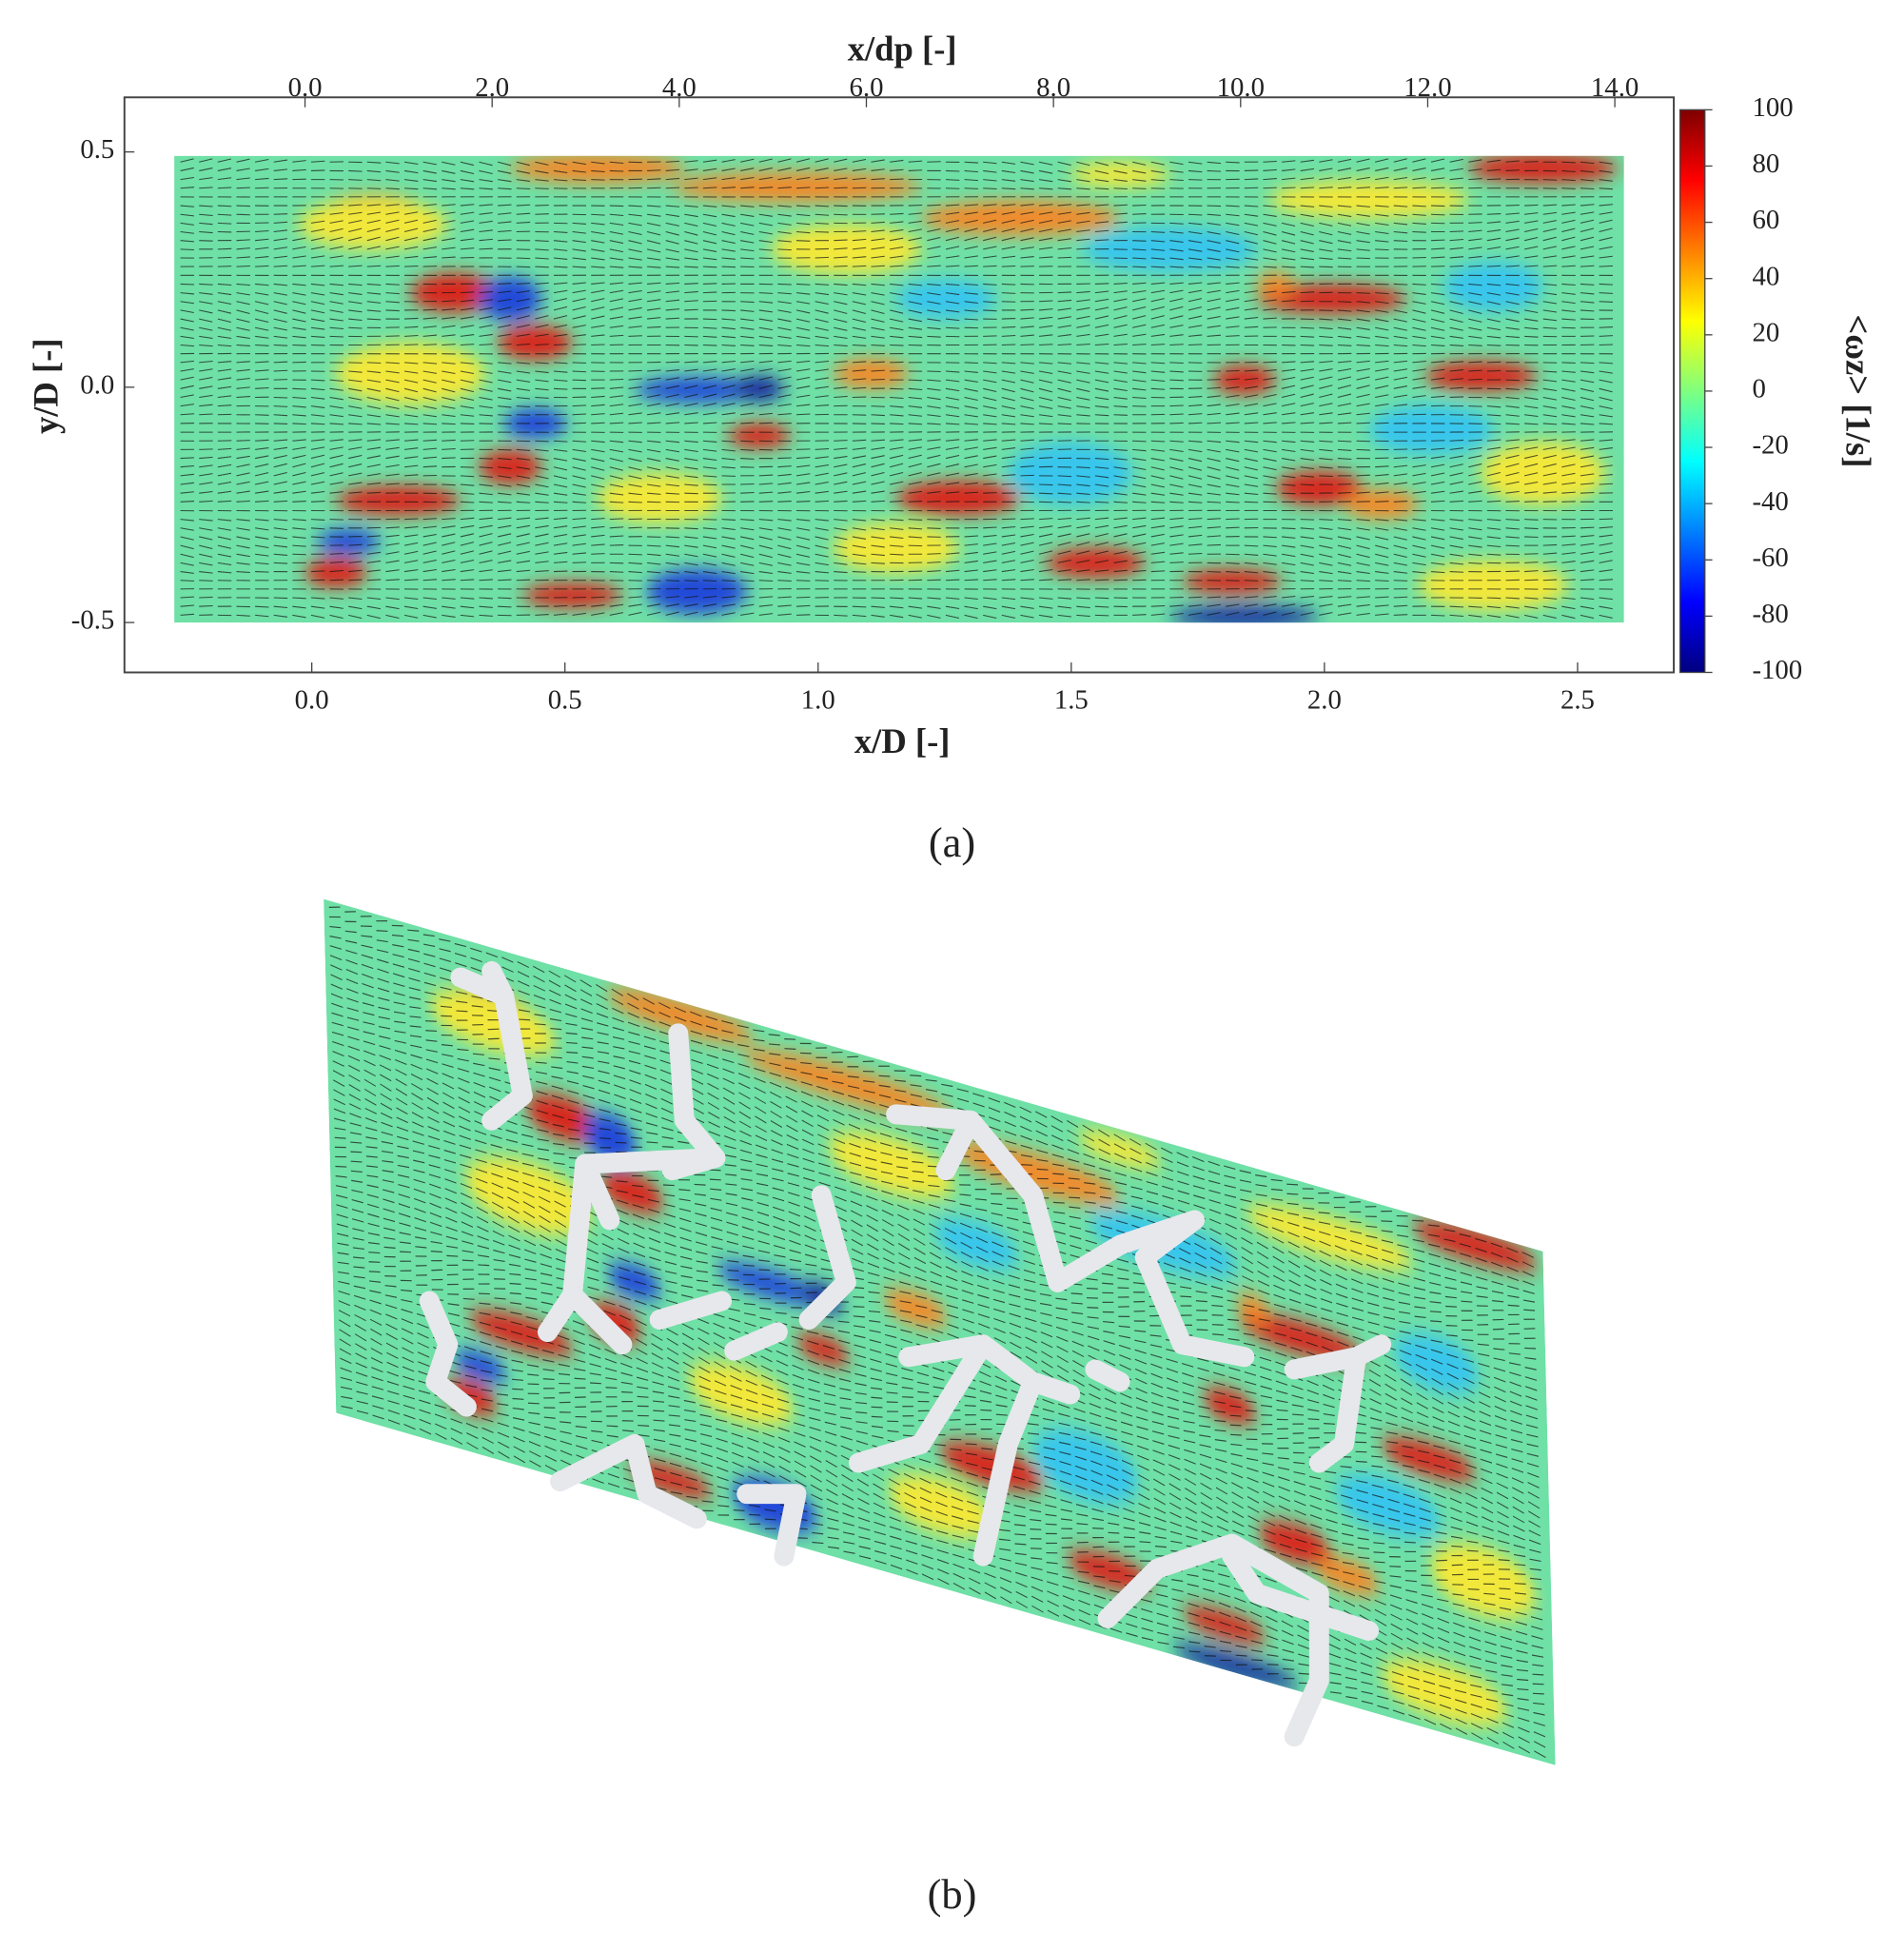 This screenshot has width=1904, height=1952. What do you see at coordinates (1770, 445) in the screenshot?
I see `colorbar-tick-label: -20` at bounding box center [1770, 445].